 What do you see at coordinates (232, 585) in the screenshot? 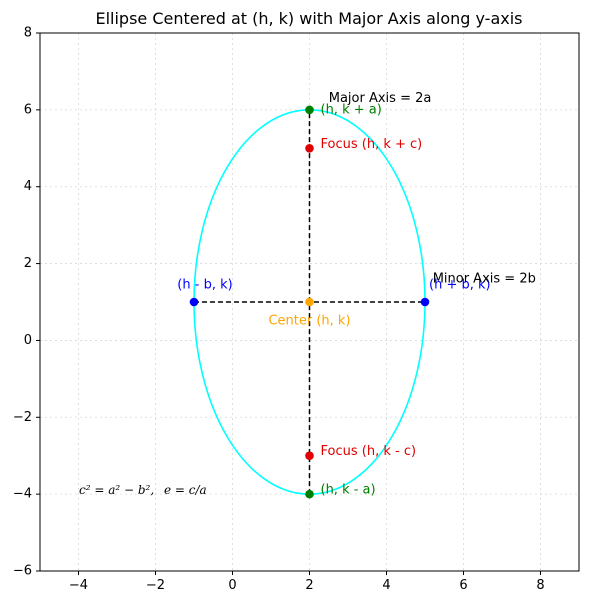
I see `x-tick-label: 0` at bounding box center [232, 585].